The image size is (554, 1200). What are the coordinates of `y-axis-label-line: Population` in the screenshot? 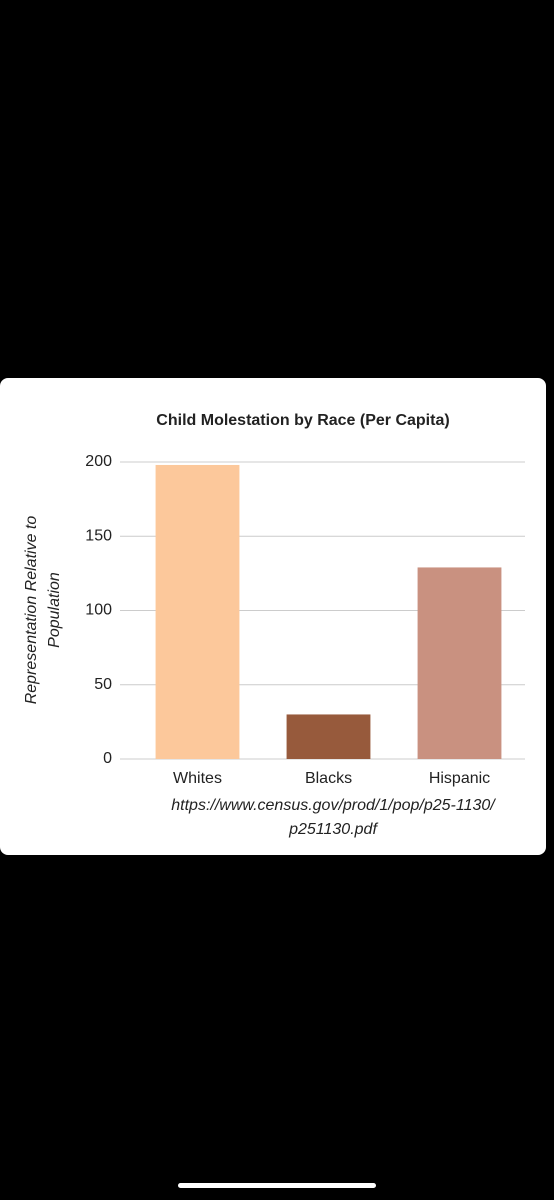 It's located at (54, 610).